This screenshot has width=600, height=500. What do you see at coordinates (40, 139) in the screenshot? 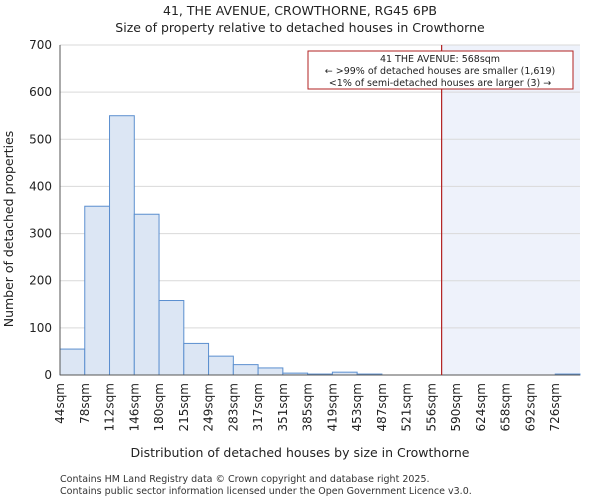
I see `y-tick-label: 500` at bounding box center [40, 139].